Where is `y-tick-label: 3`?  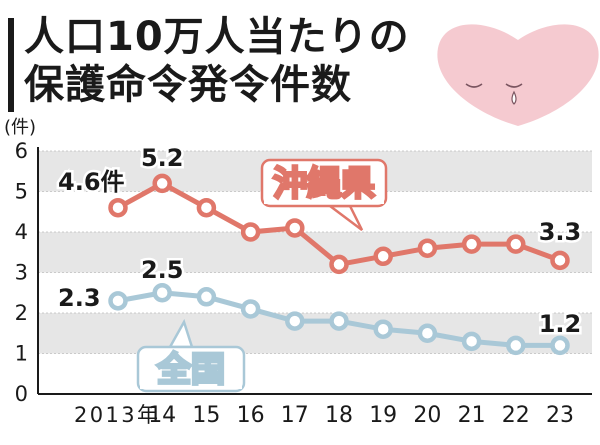
y-tick-label: 3 is located at coordinates (21, 273).